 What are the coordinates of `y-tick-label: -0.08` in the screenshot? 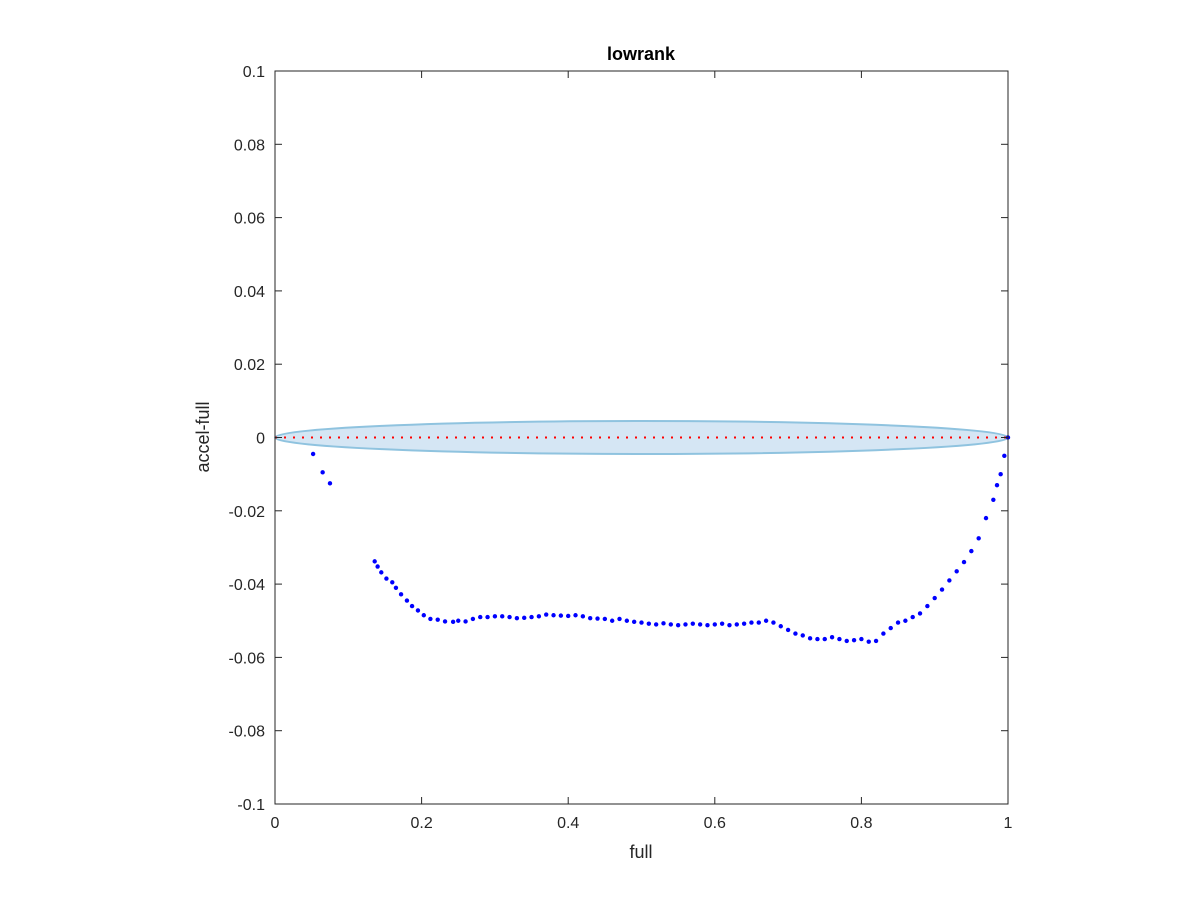 It's located at (247, 732).